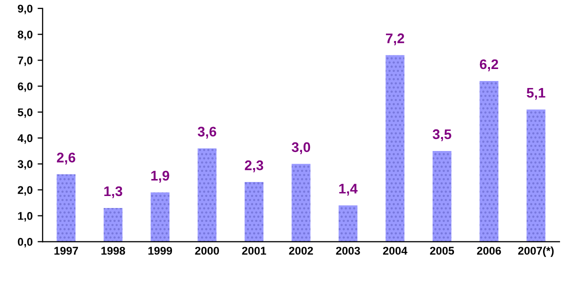 The width and height of the screenshot is (568, 281). Describe the element at coordinates (25, 9) in the screenshot. I see `y-tick-label: 9,0` at that location.